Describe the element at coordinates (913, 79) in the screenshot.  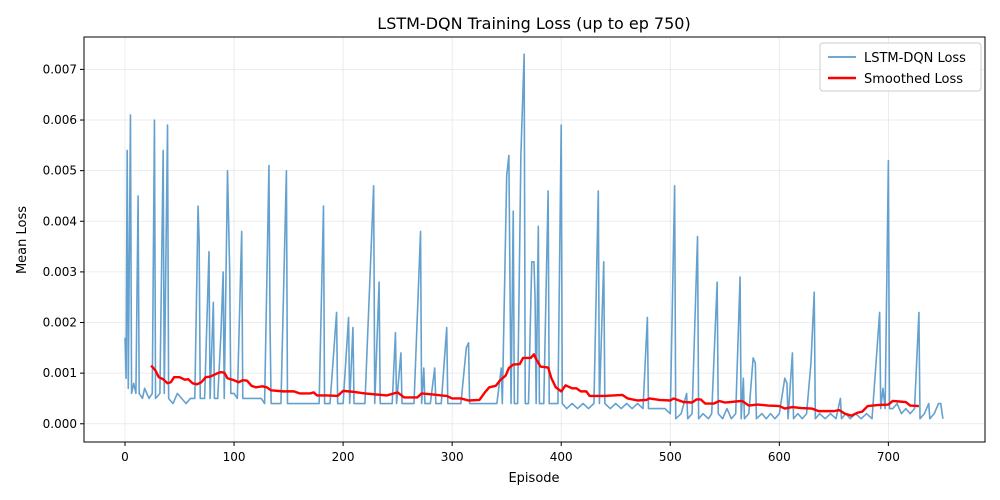
I see `legend-label-smoothed: Smoothed Loss` at that location.